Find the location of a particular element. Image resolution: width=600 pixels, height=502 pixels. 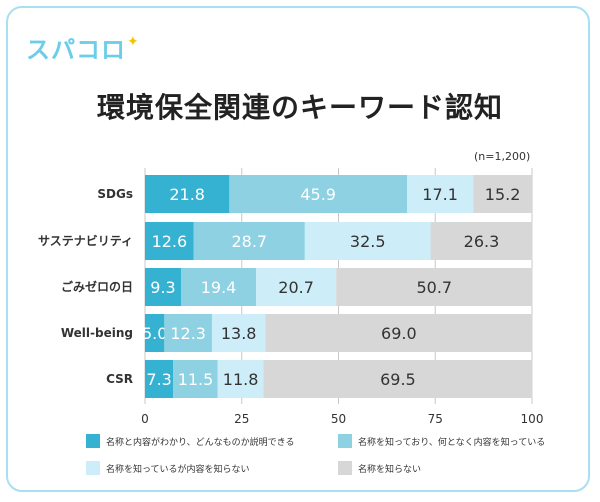

data-label: 26.3 is located at coordinates (482, 241).